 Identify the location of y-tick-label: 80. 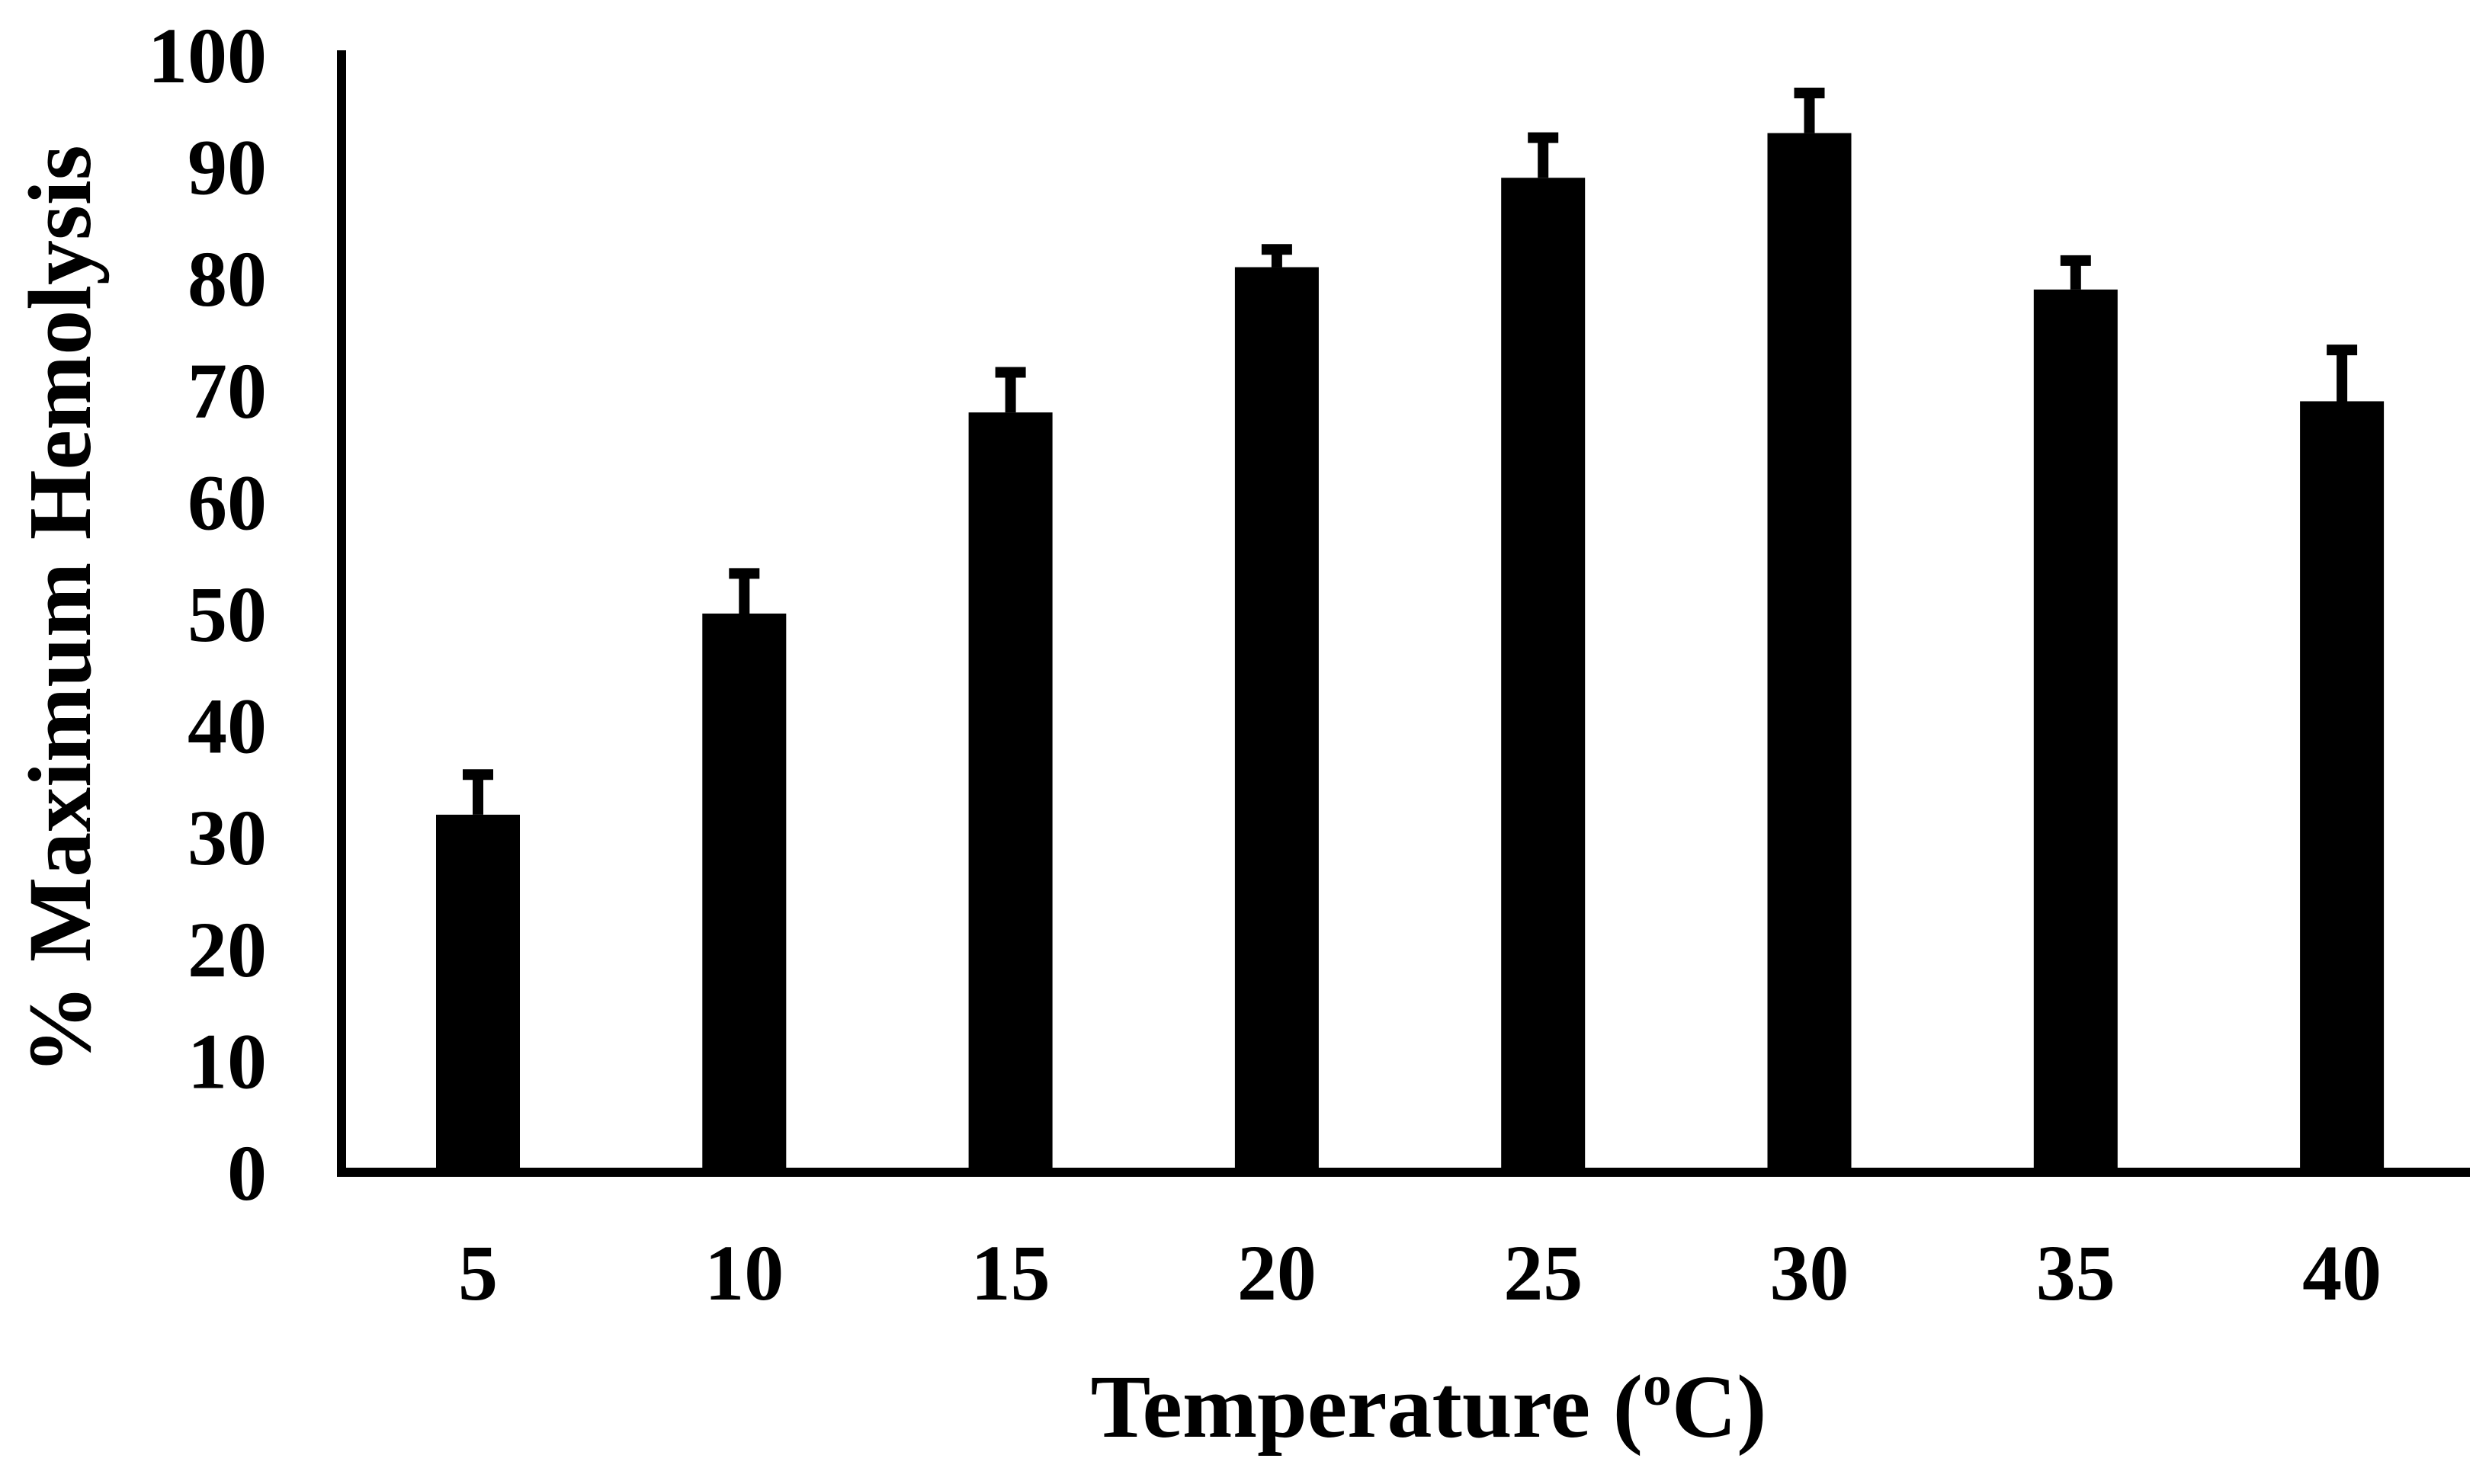
(227, 280).